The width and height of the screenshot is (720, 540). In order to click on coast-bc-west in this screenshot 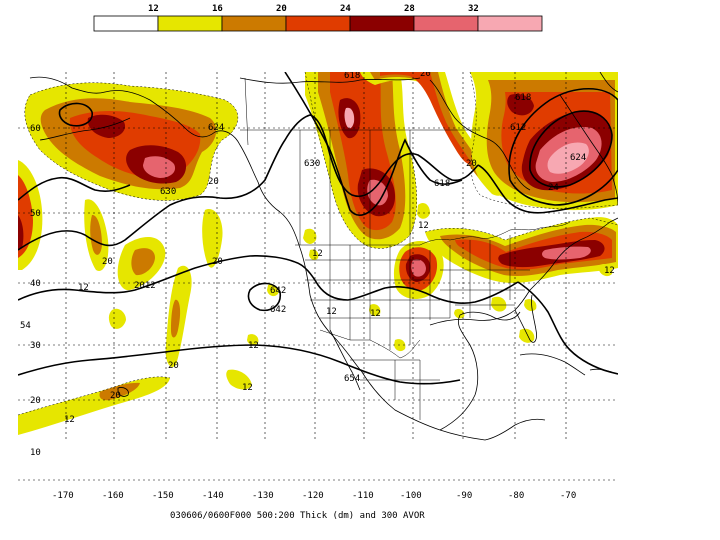, I will do `click(360, 321)`.